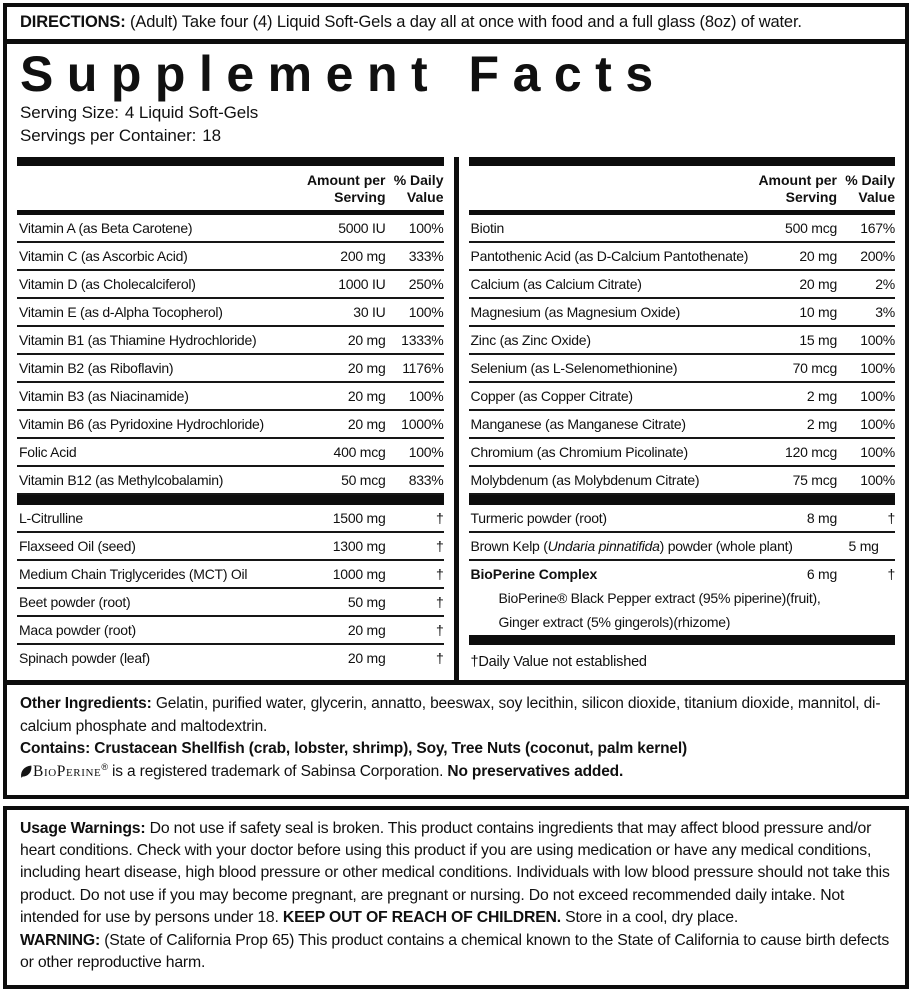 The image size is (922, 989). What do you see at coordinates (343, 574) in the screenshot?
I see `amount-cell: 1000 mg` at bounding box center [343, 574].